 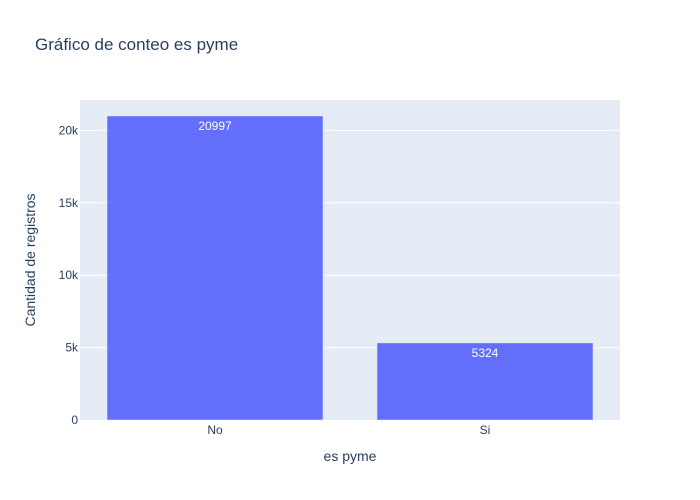 I want to click on y-tick-label: 10k, so click(x=69, y=275).